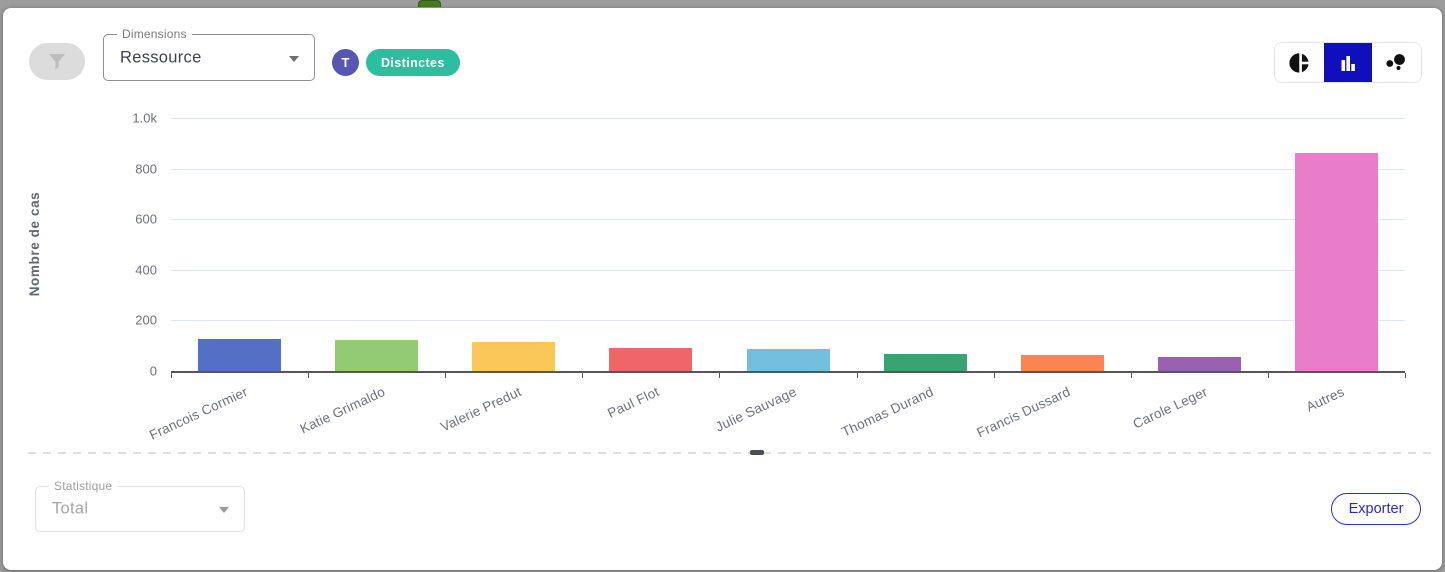  I want to click on x-category-label: Julie Sauvage, so click(755, 409).